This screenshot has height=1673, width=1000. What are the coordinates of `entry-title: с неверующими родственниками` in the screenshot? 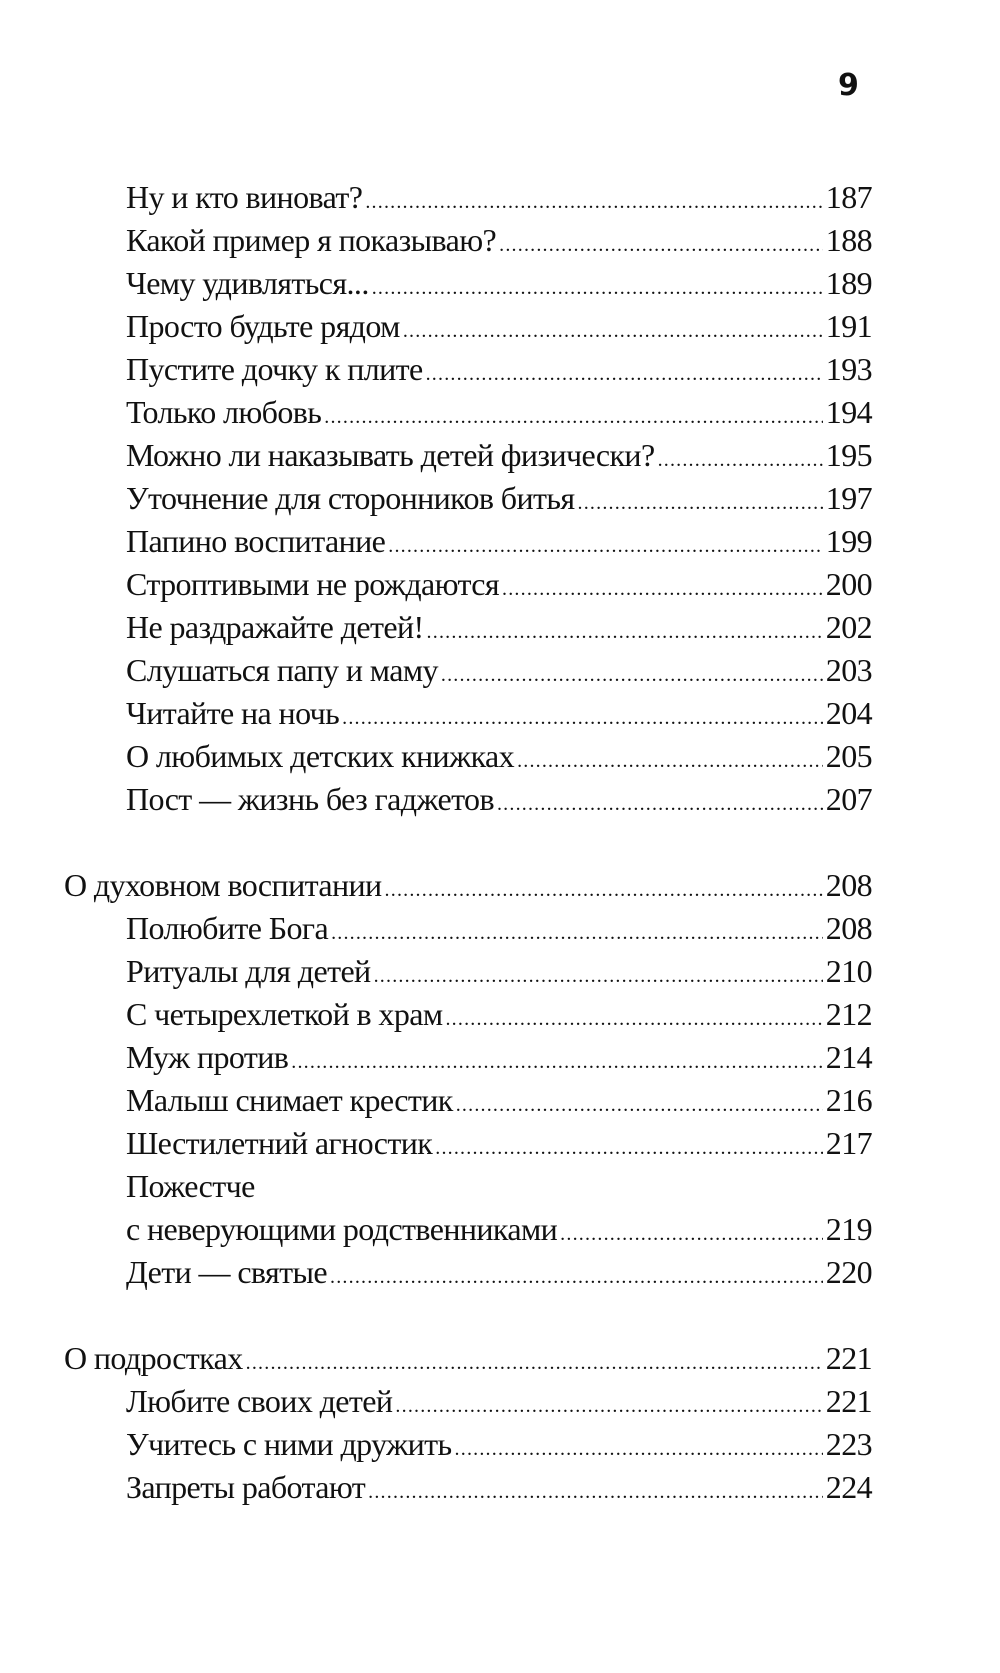 It's located at (342, 1229).